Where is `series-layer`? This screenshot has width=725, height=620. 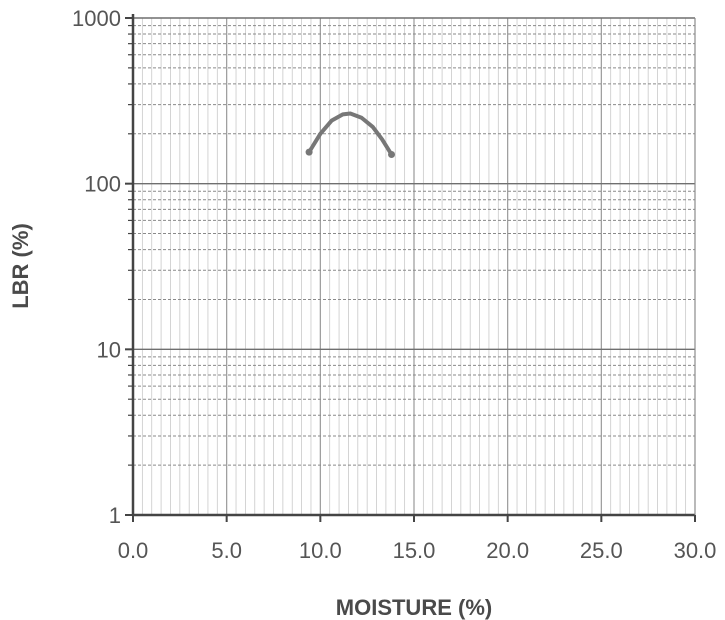 series-layer is located at coordinates (350, 134).